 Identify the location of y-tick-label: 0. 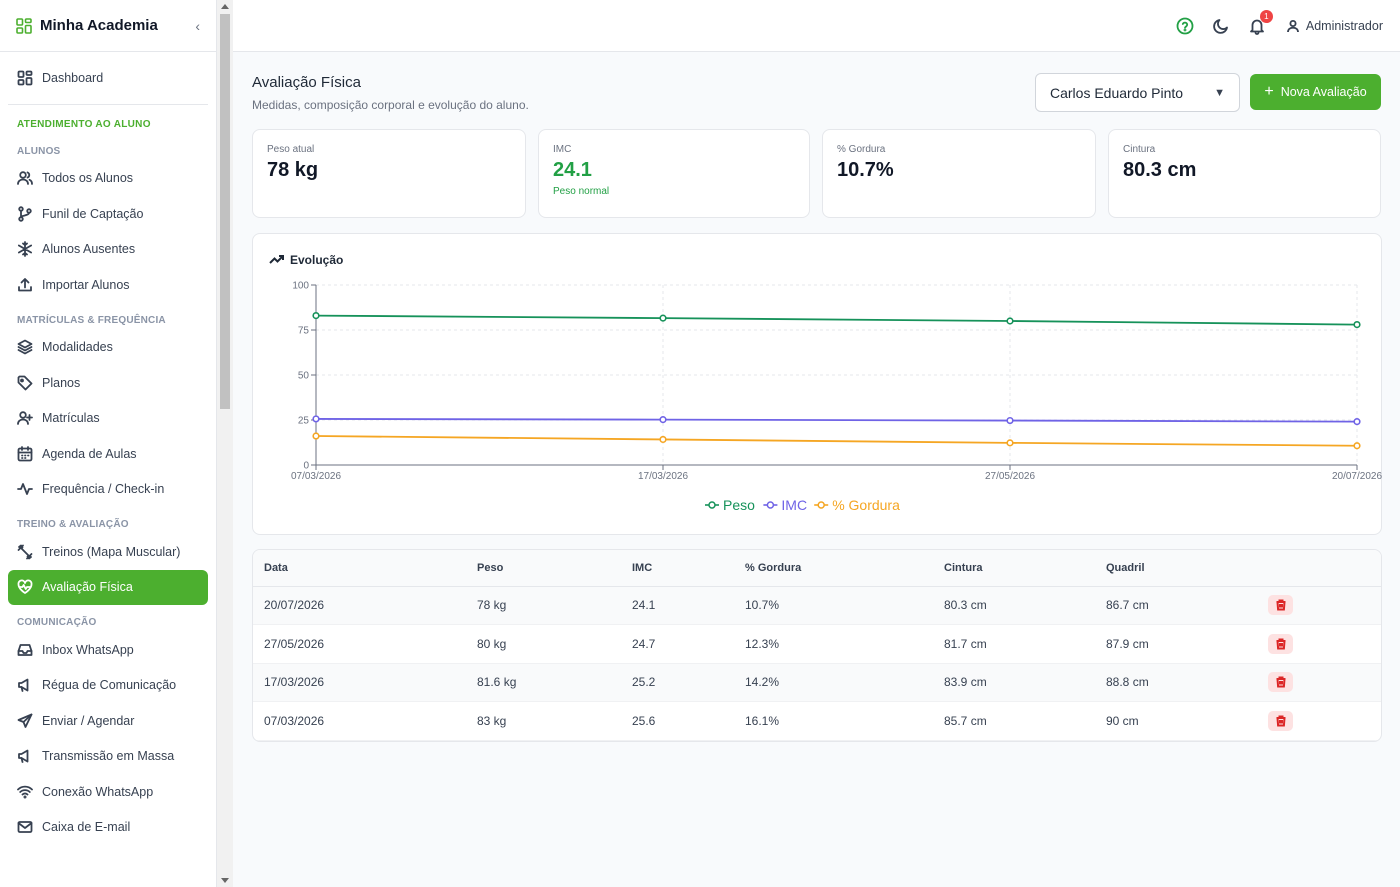
(306, 466).